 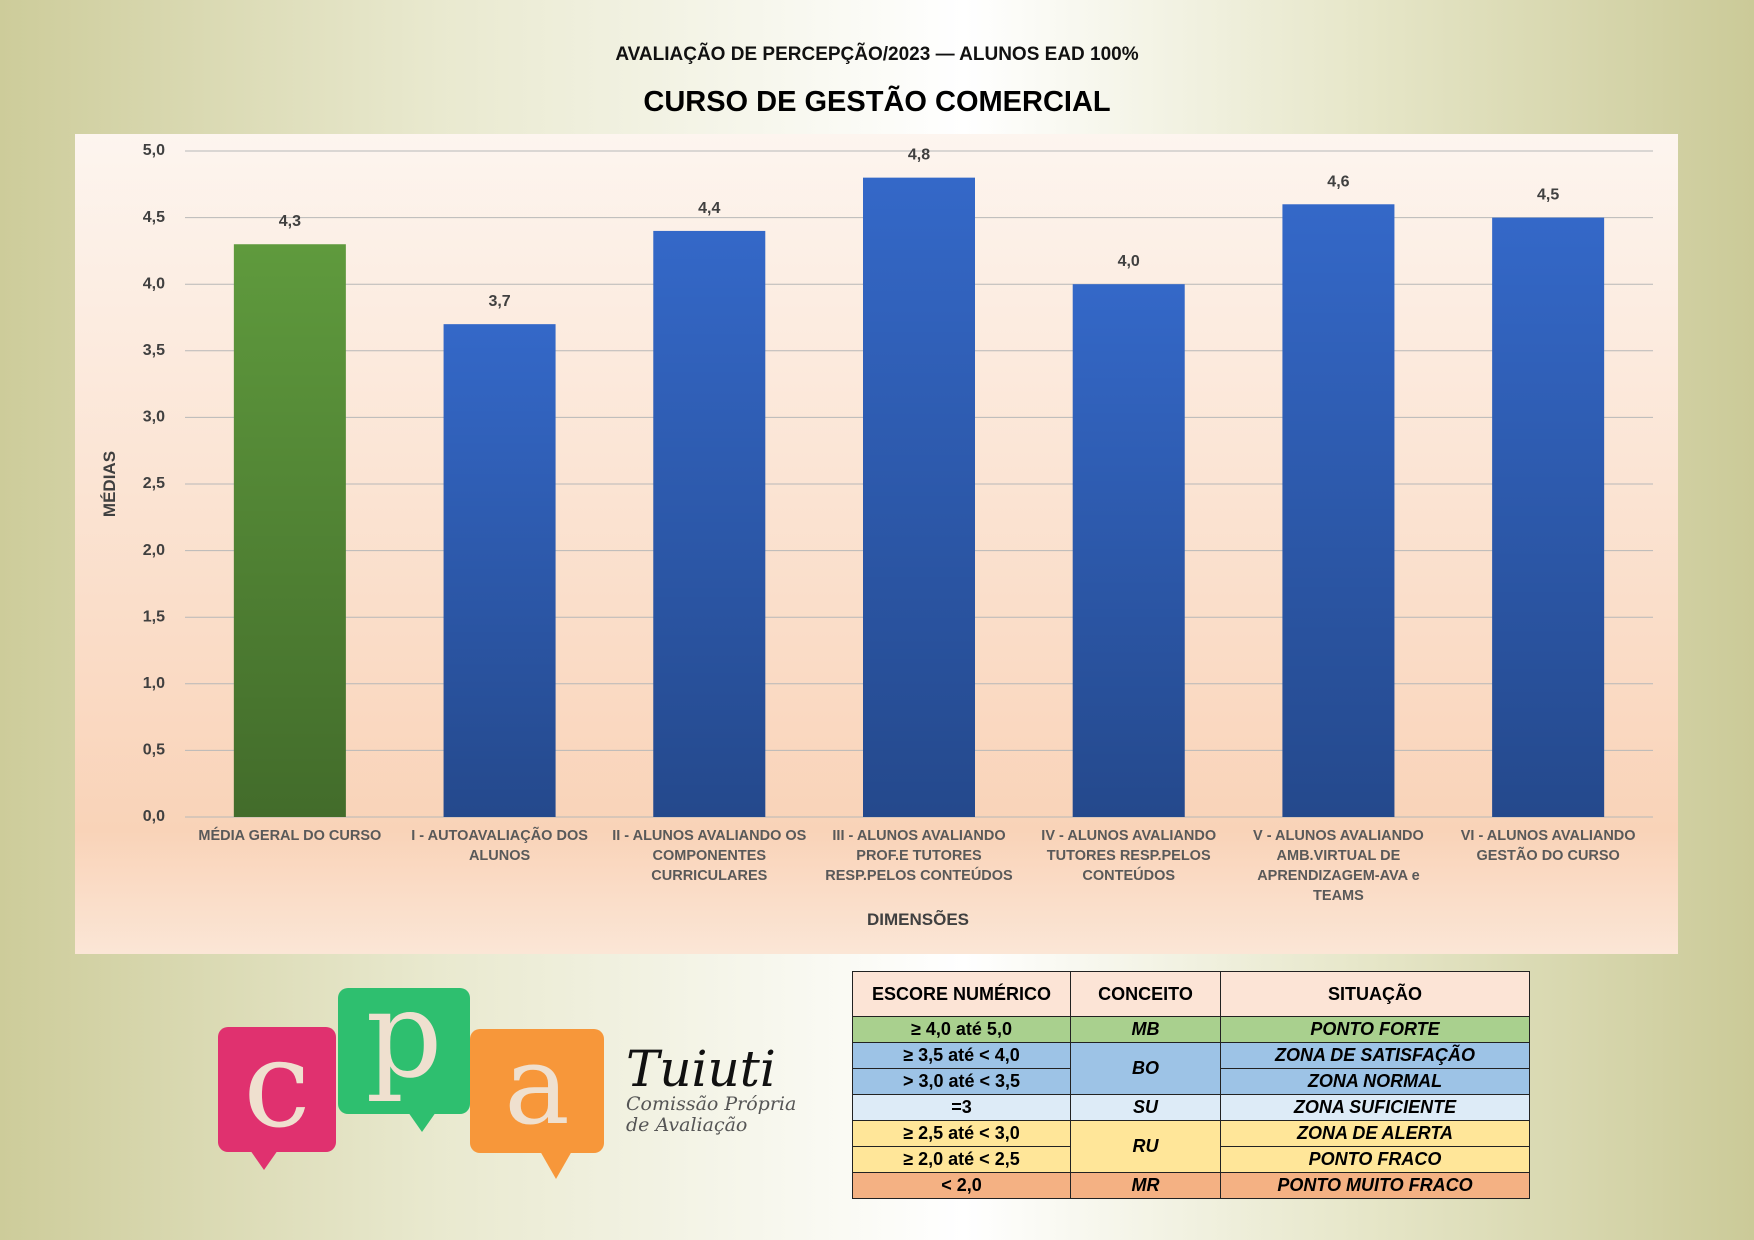 What do you see at coordinates (961, 1107) in the screenshot?
I see `score-cell: =3` at bounding box center [961, 1107].